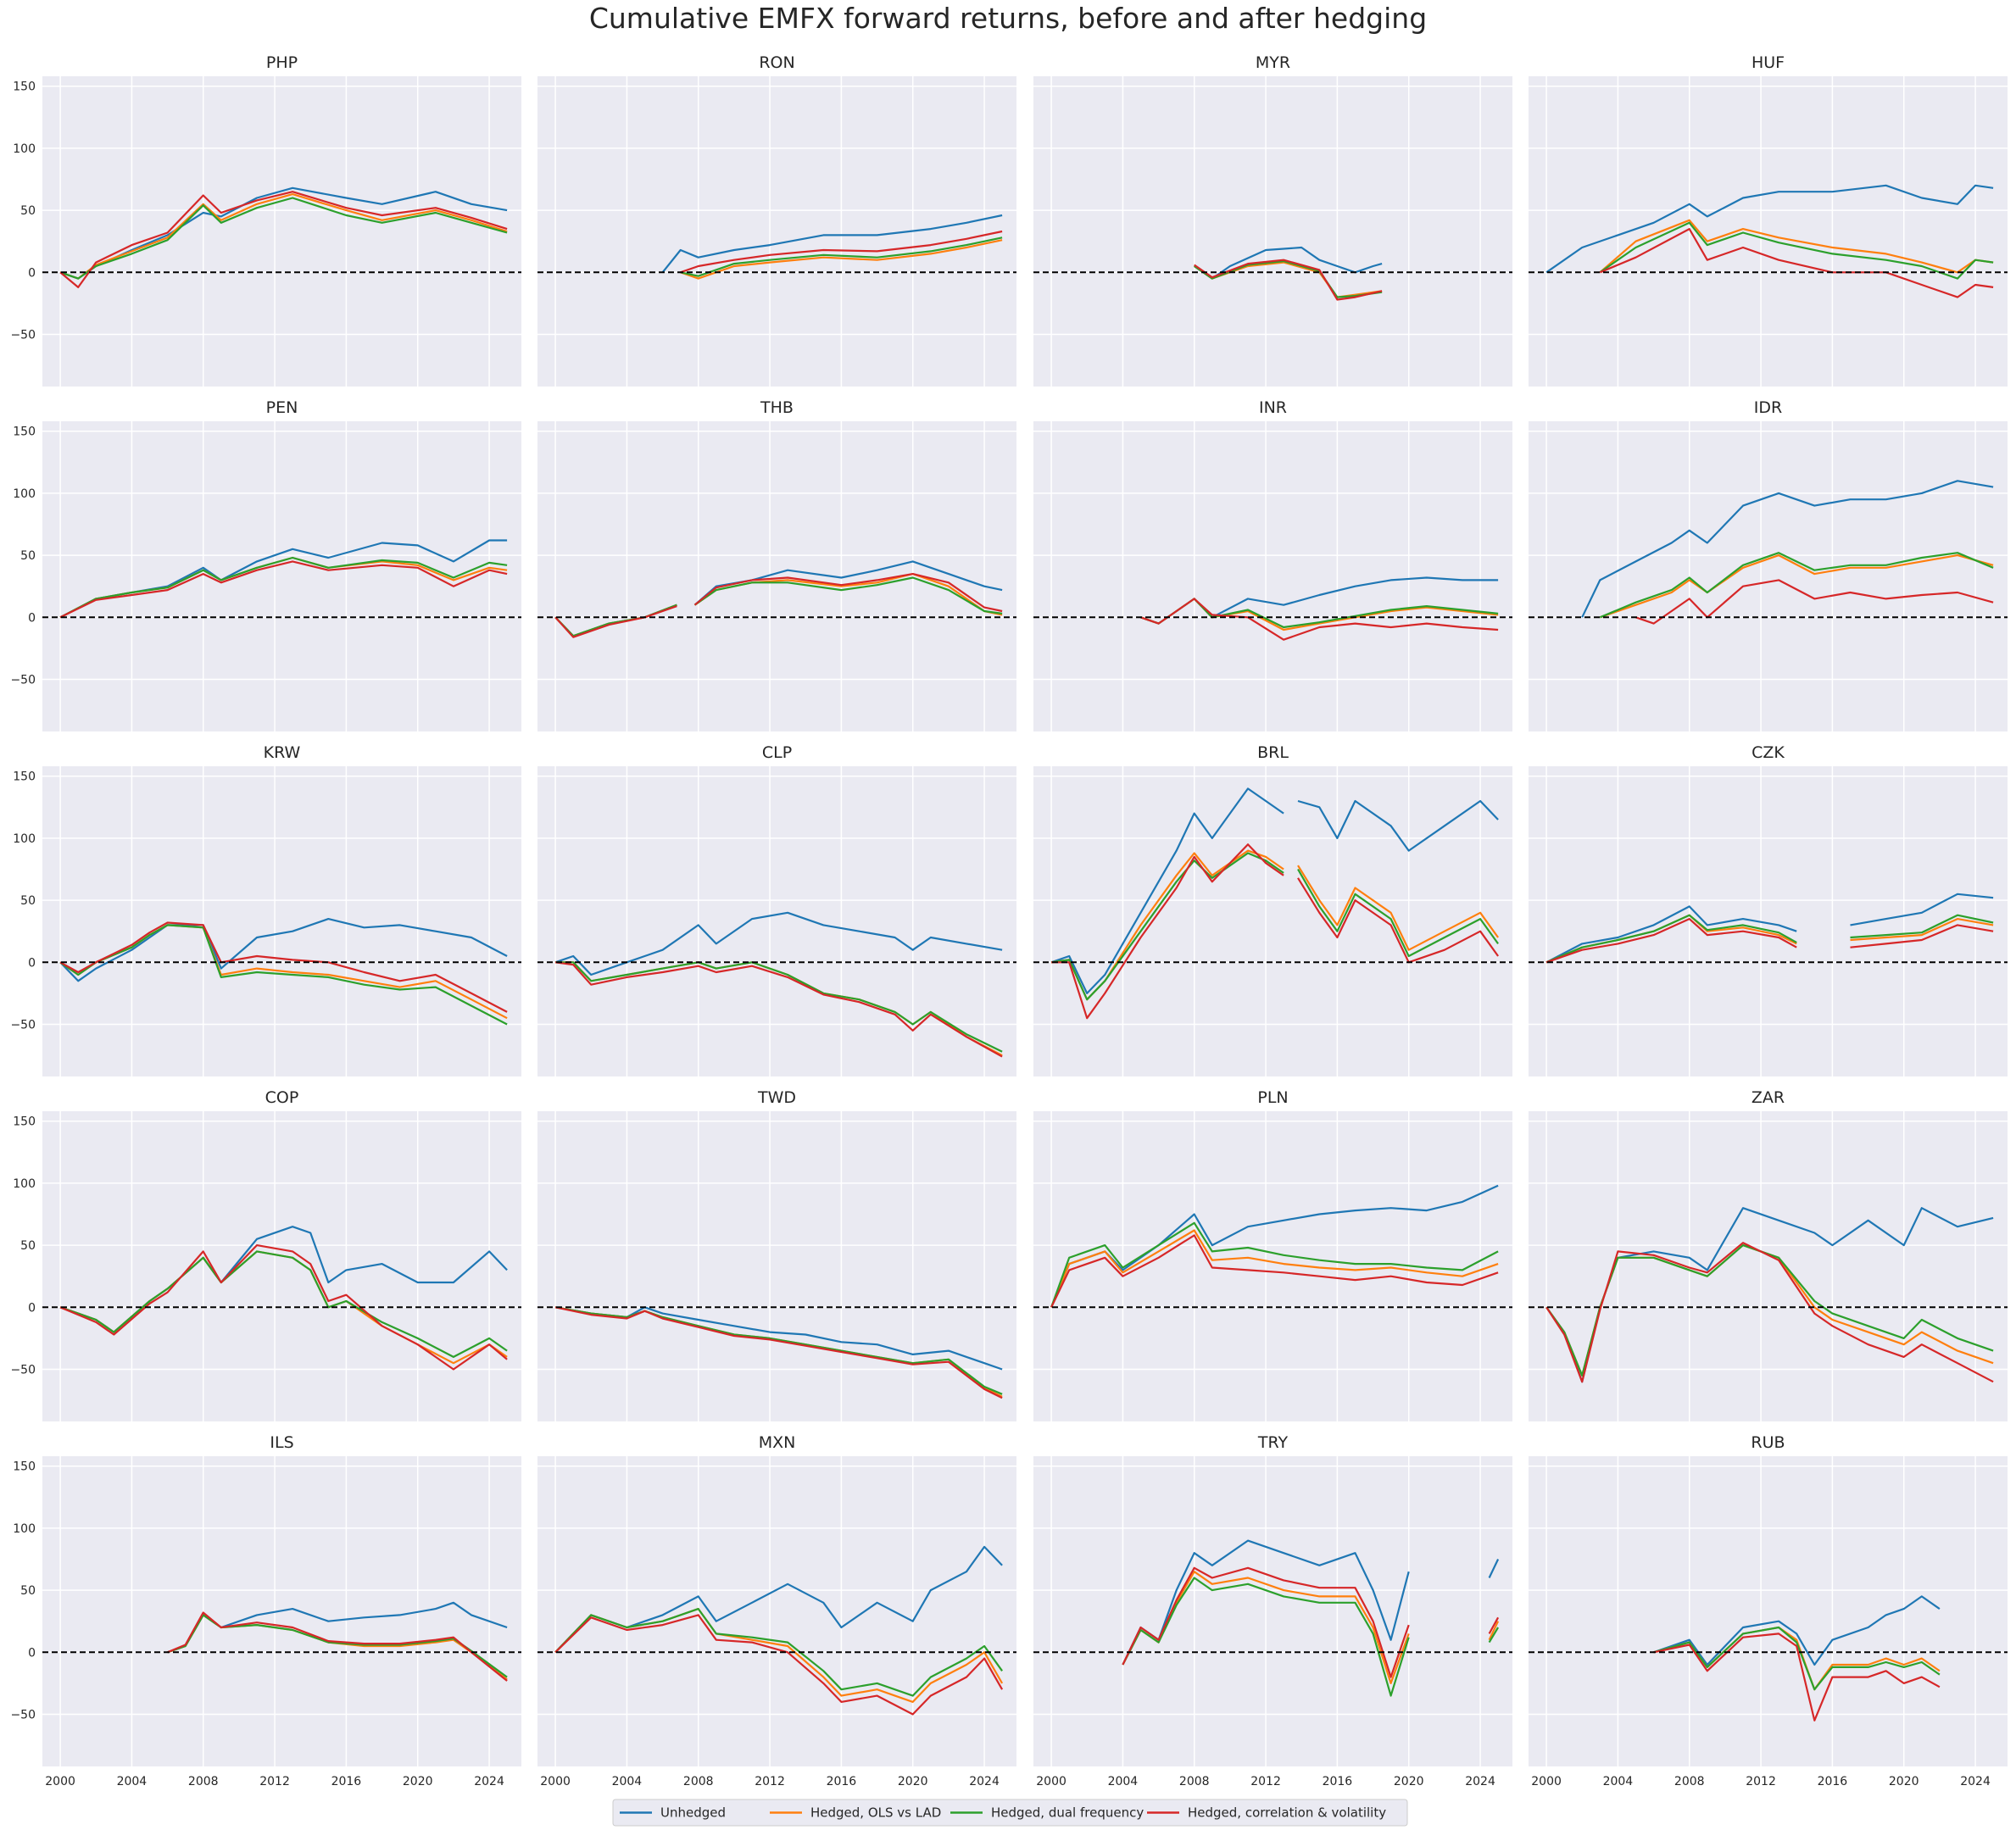 Image resolution: width=2016 pixels, height=1830 pixels. I want to click on panel-title: IDR, so click(1768, 407).